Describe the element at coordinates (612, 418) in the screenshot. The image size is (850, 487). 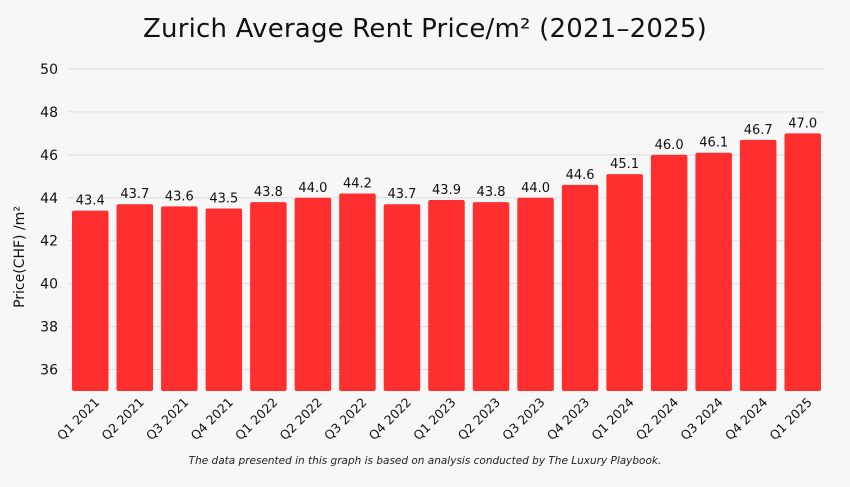
I see `x-tick-label: Q1 2024` at that location.